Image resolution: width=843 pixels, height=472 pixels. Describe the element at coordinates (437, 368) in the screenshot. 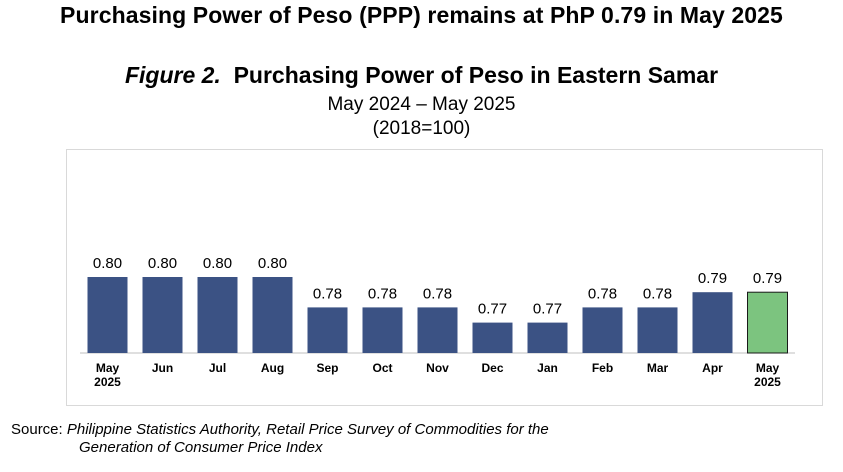

I see `x-tick-label: Nov` at that location.